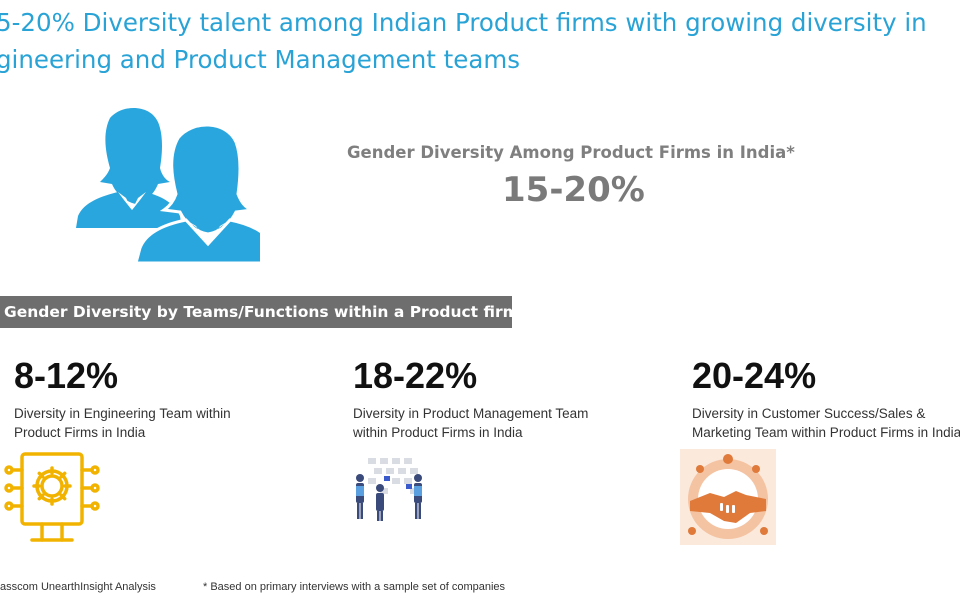 This screenshot has width=960, height=600. What do you see at coordinates (78, 587) in the screenshot?
I see `footer-source: asscom UnearthInsight Analysis` at bounding box center [78, 587].